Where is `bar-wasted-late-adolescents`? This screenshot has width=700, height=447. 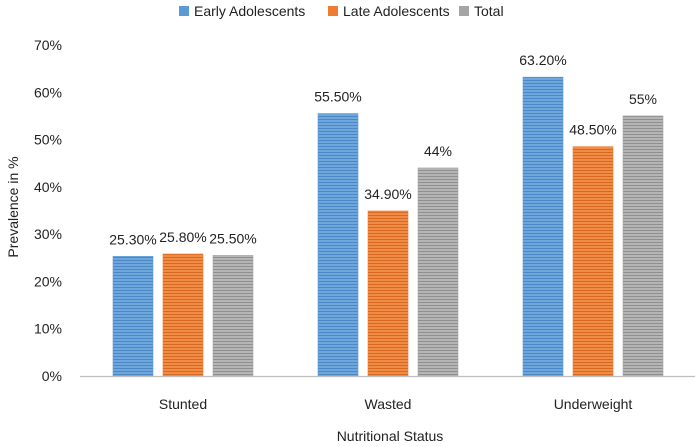 bar-wasted-late-adolescents is located at coordinates (388, 293).